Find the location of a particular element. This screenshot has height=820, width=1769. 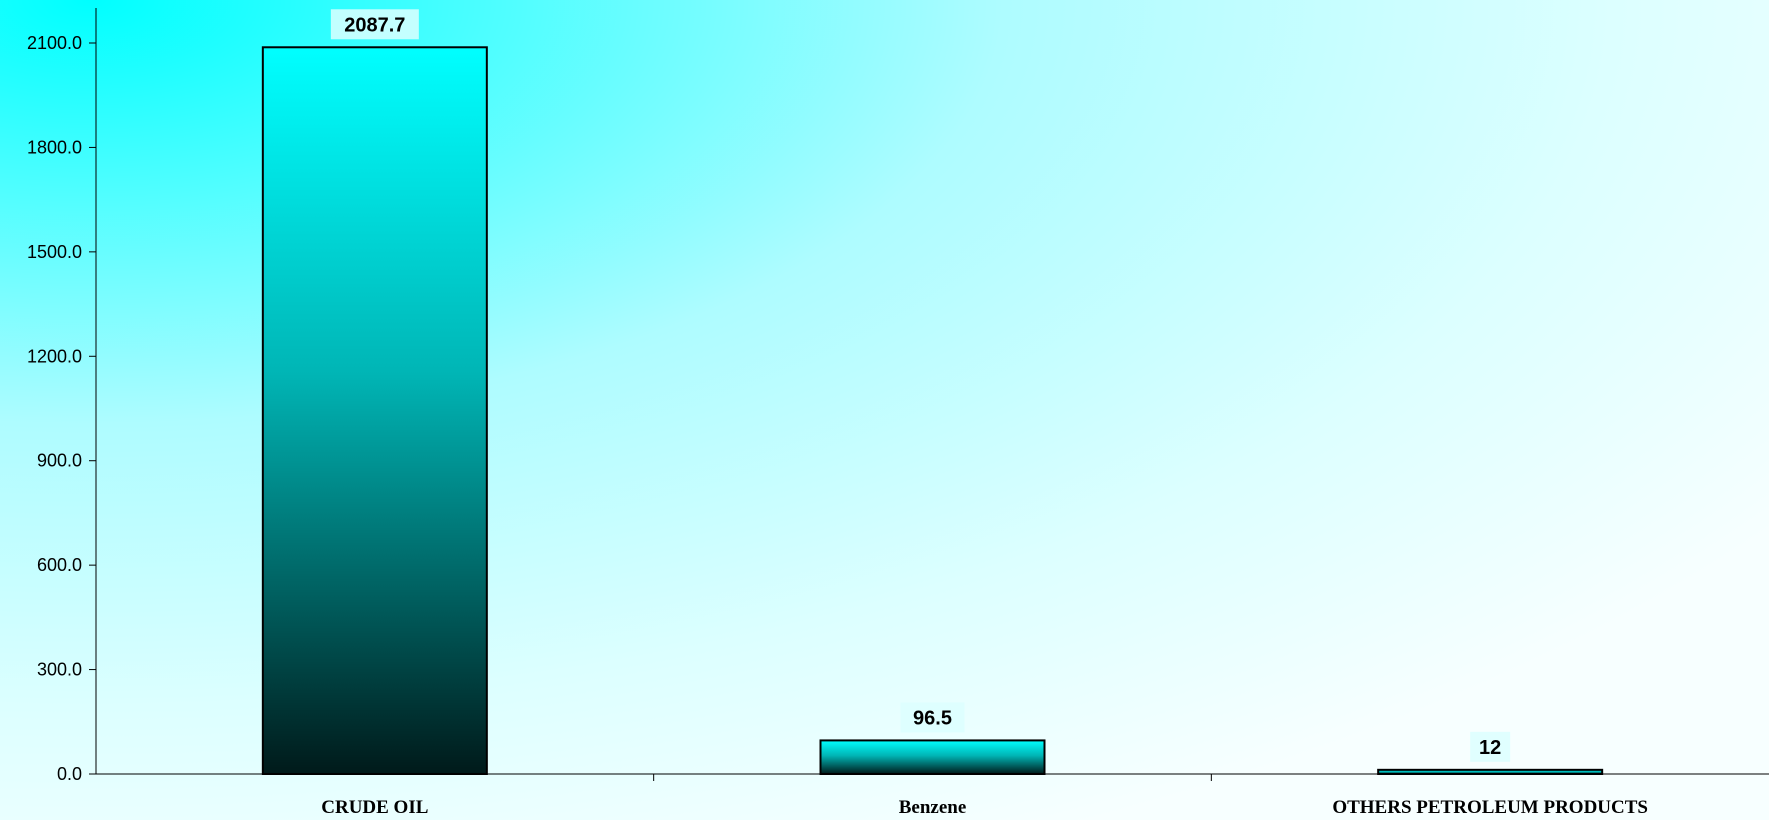

data-label: 12 is located at coordinates (1490, 748).